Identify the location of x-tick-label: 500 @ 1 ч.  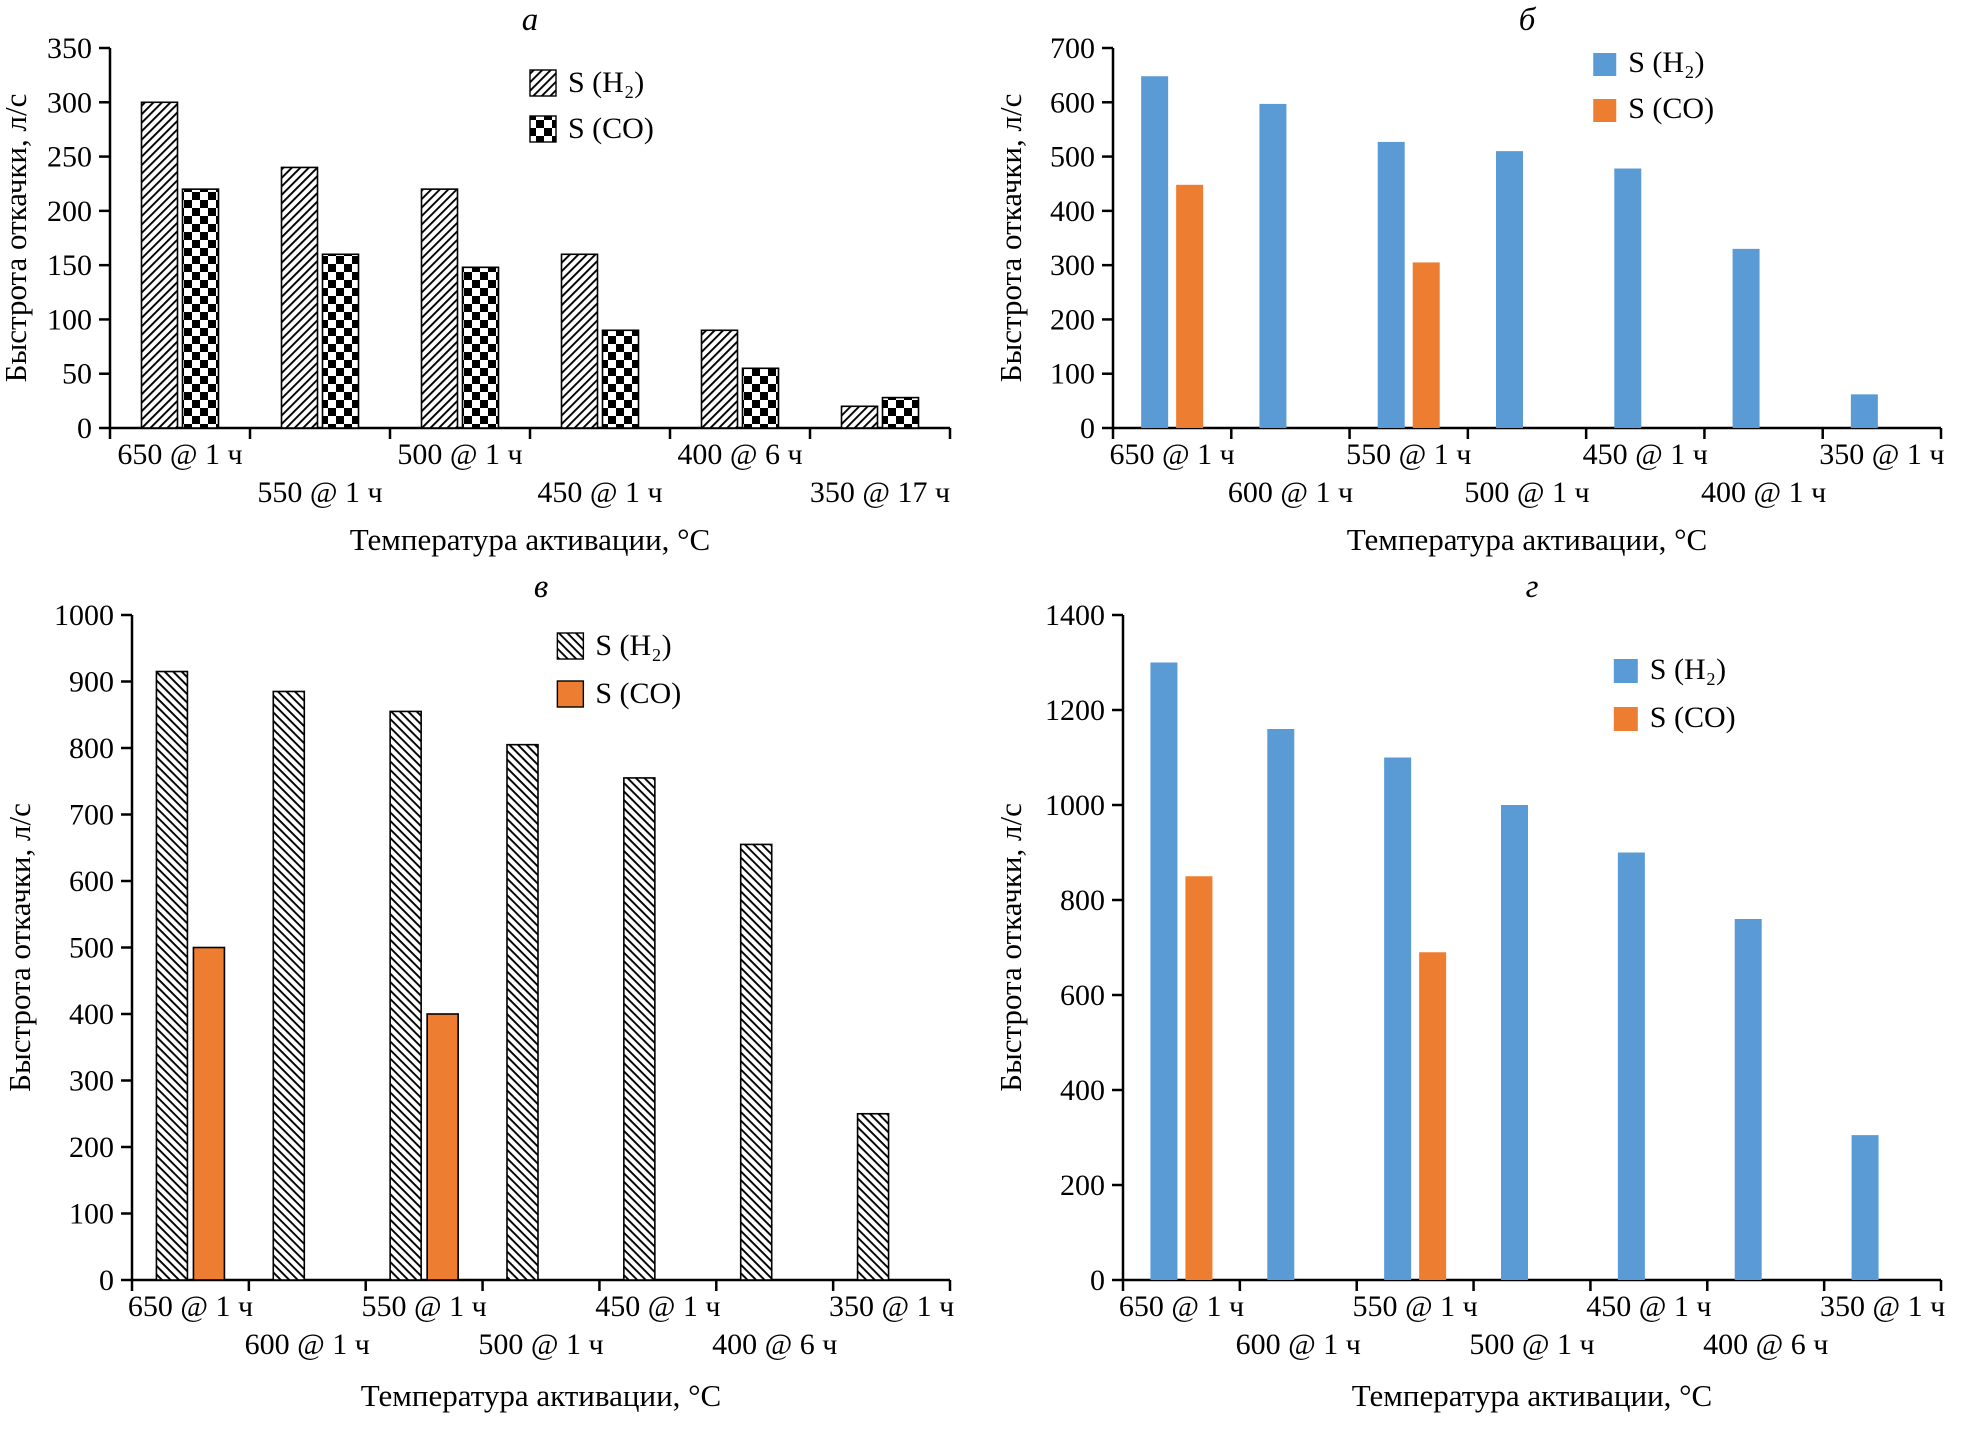
(1526, 492).